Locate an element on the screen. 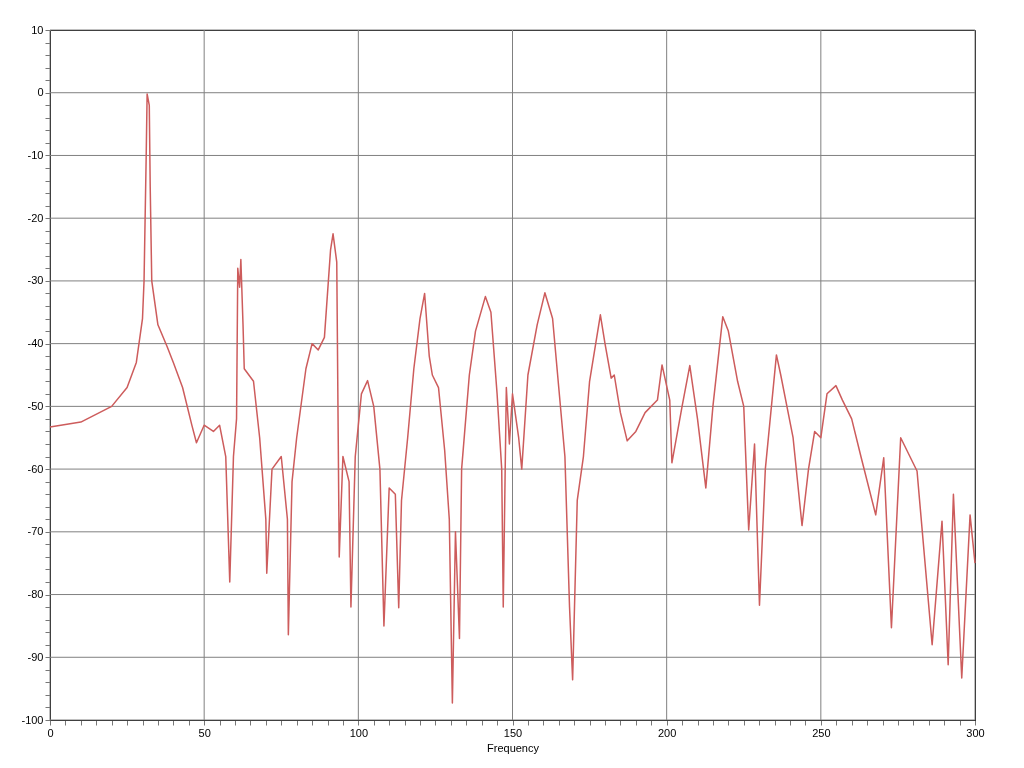 This screenshot has width=1024, height=768. y-tick-label: -70 is located at coordinates (35, 531).